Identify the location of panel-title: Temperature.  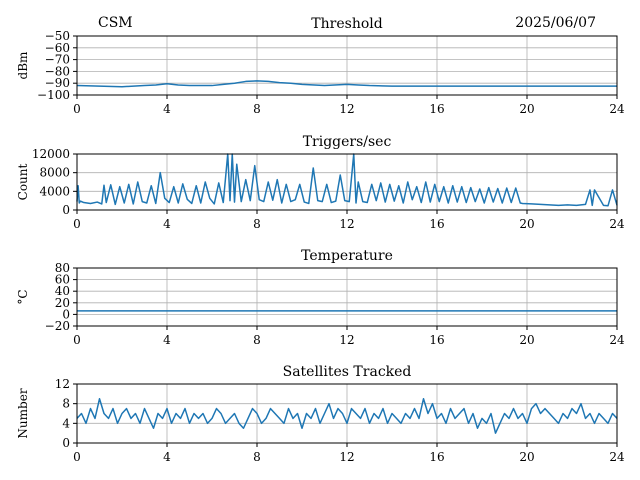
(347, 256).